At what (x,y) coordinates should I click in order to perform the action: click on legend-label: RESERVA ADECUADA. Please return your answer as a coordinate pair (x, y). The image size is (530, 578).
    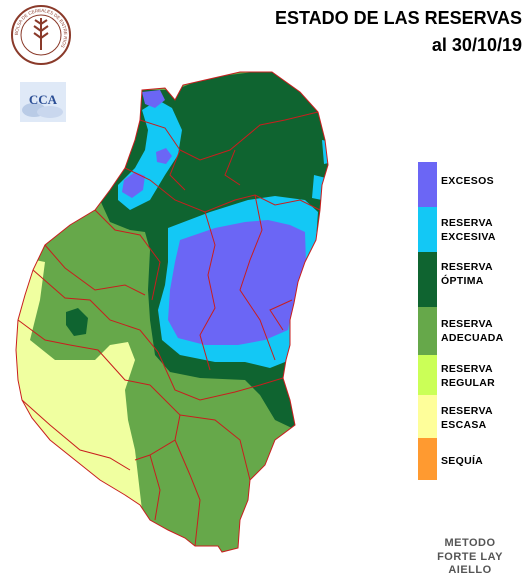
    Looking at the image, I should click on (472, 331).